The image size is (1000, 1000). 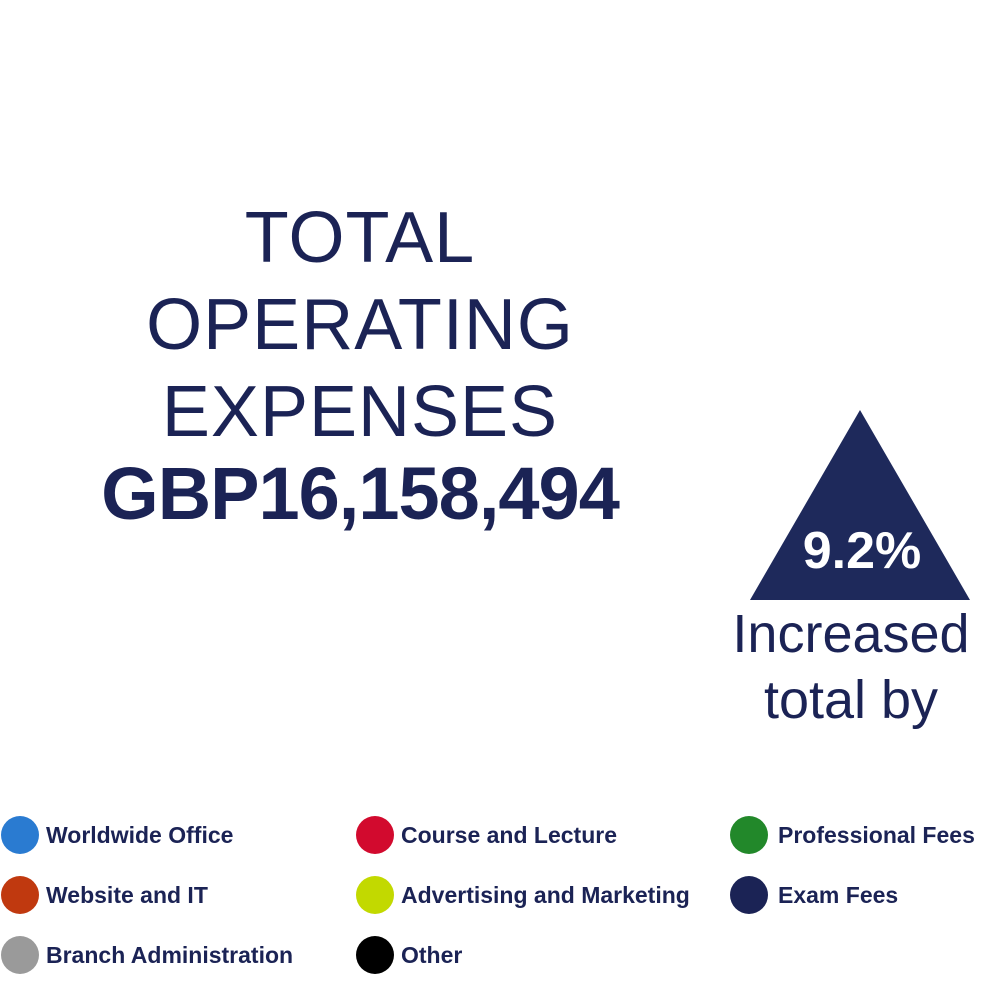 I want to click on legend-label: Professional Fees, so click(x=876, y=834).